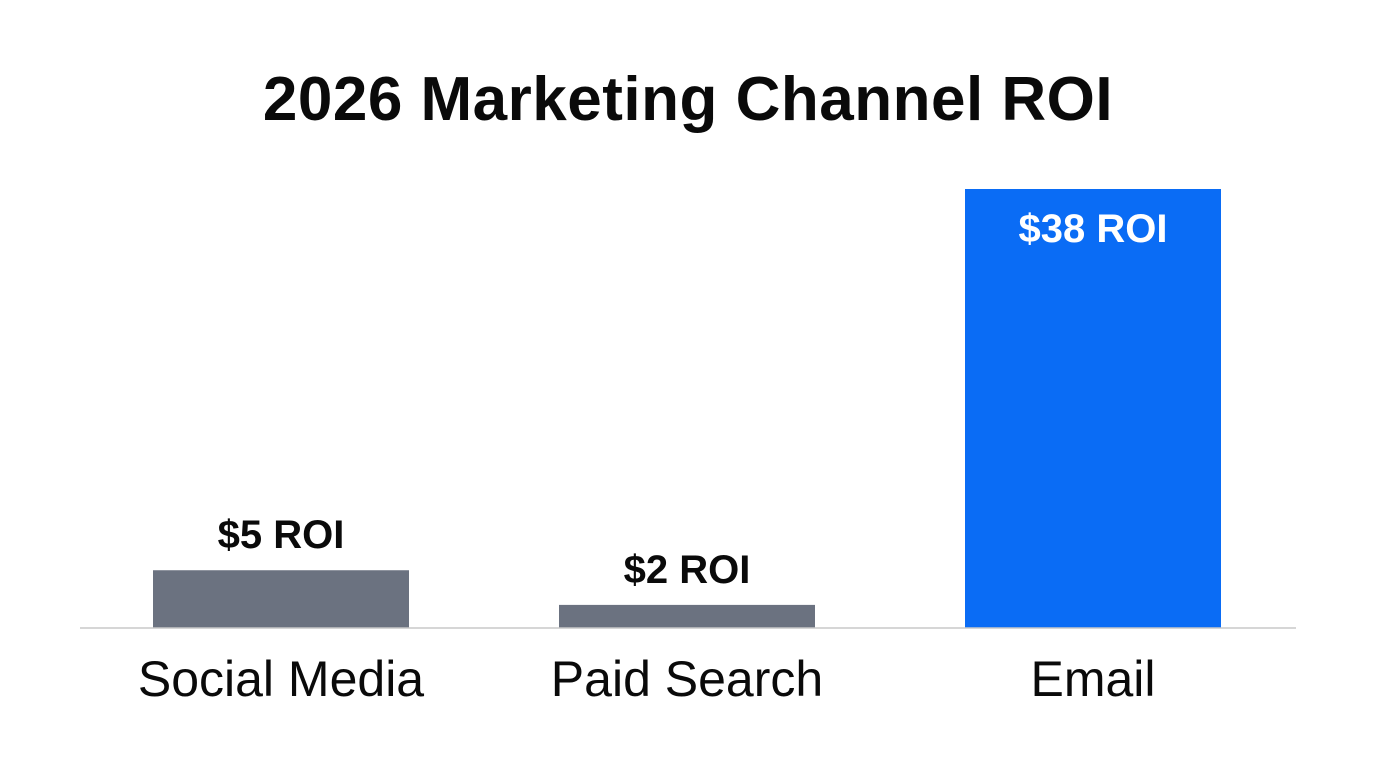  Describe the element at coordinates (281, 535) in the screenshot. I see `data-label-social-media: $5 ROI` at that location.